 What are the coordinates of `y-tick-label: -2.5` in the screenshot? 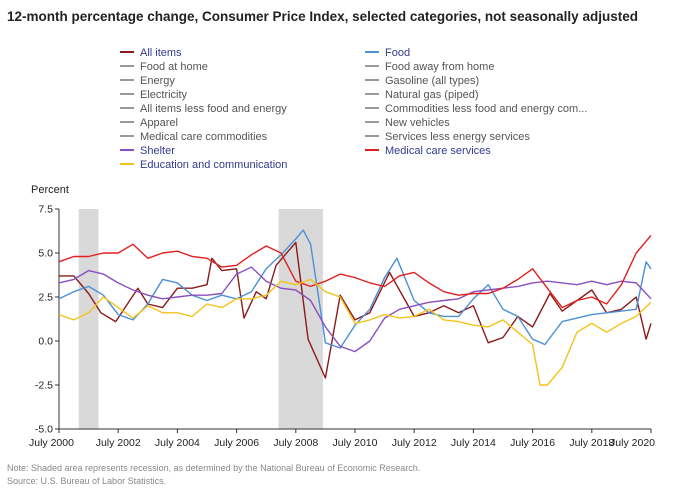 It's located at (44, 386).